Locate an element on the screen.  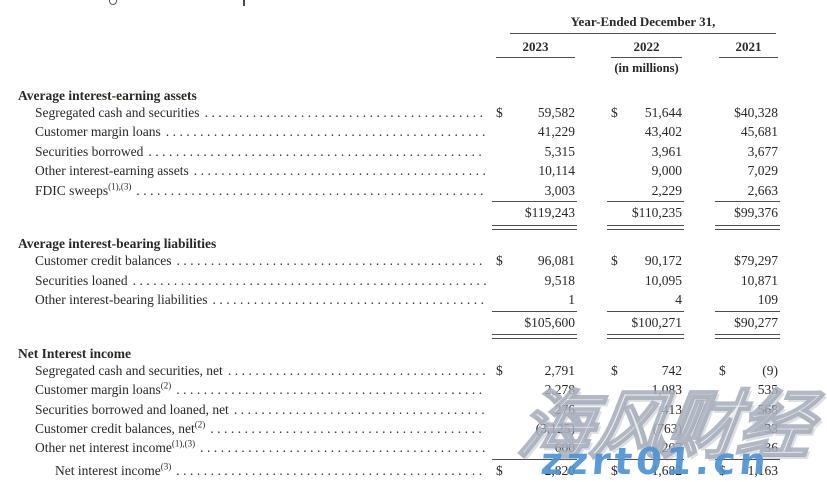
row-label: FDIC sweeps(1),(3) is located at coordinates (75, 190).